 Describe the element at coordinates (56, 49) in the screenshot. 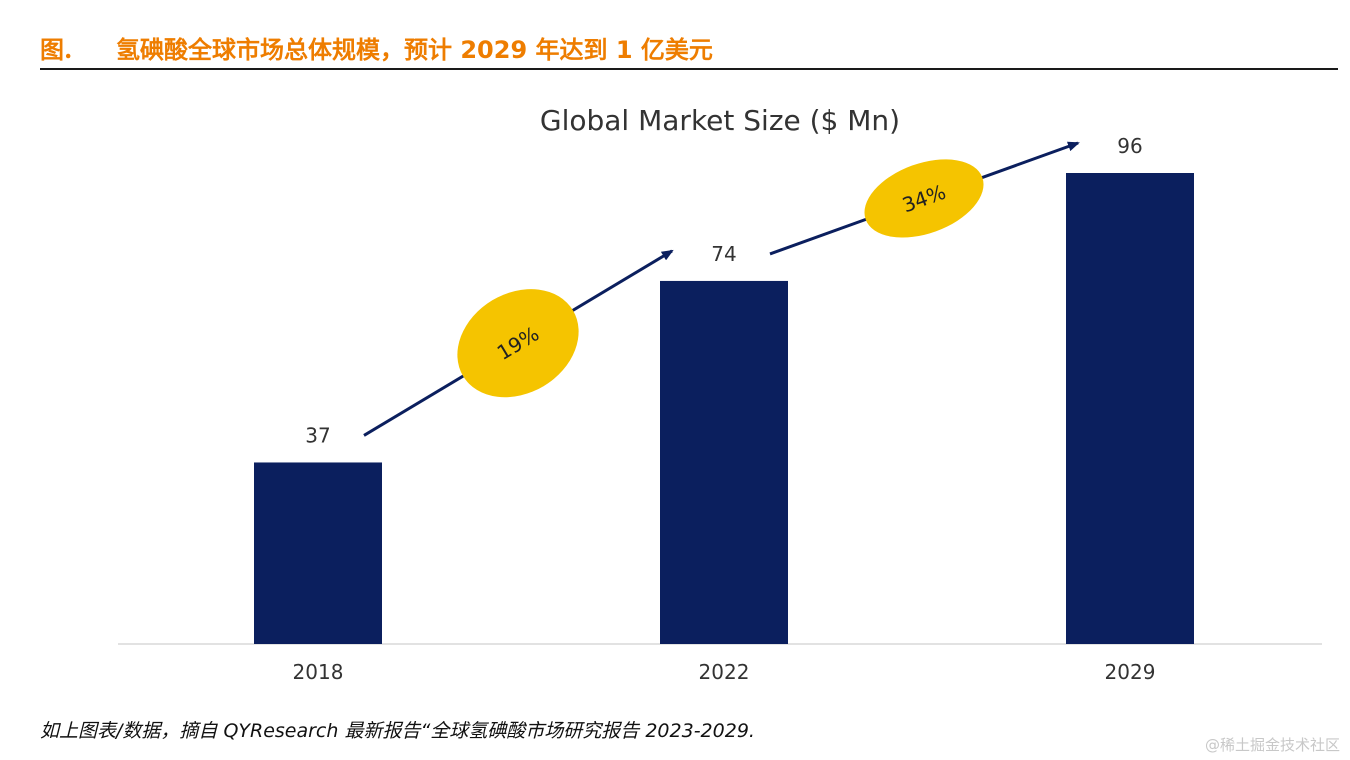

I see `figure-label: 图.` at that location.